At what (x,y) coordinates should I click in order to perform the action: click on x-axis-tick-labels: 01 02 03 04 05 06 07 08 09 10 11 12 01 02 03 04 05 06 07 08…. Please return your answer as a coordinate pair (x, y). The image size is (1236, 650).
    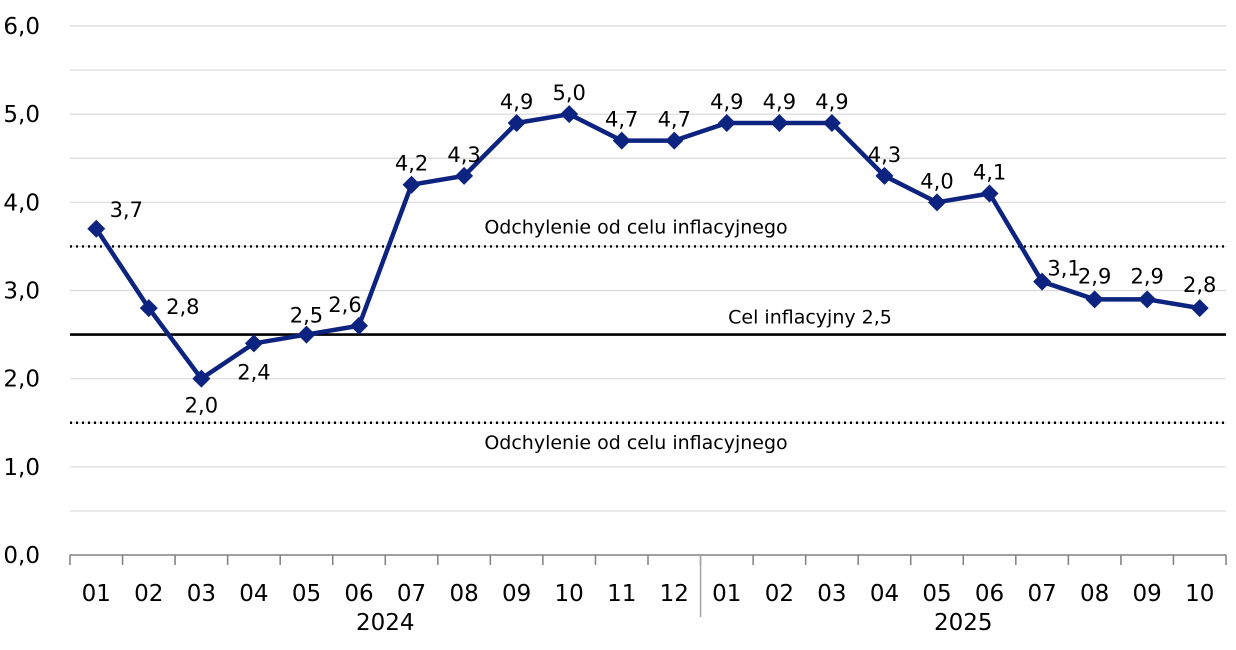
    Looking at the image, I should click on (648, 608).